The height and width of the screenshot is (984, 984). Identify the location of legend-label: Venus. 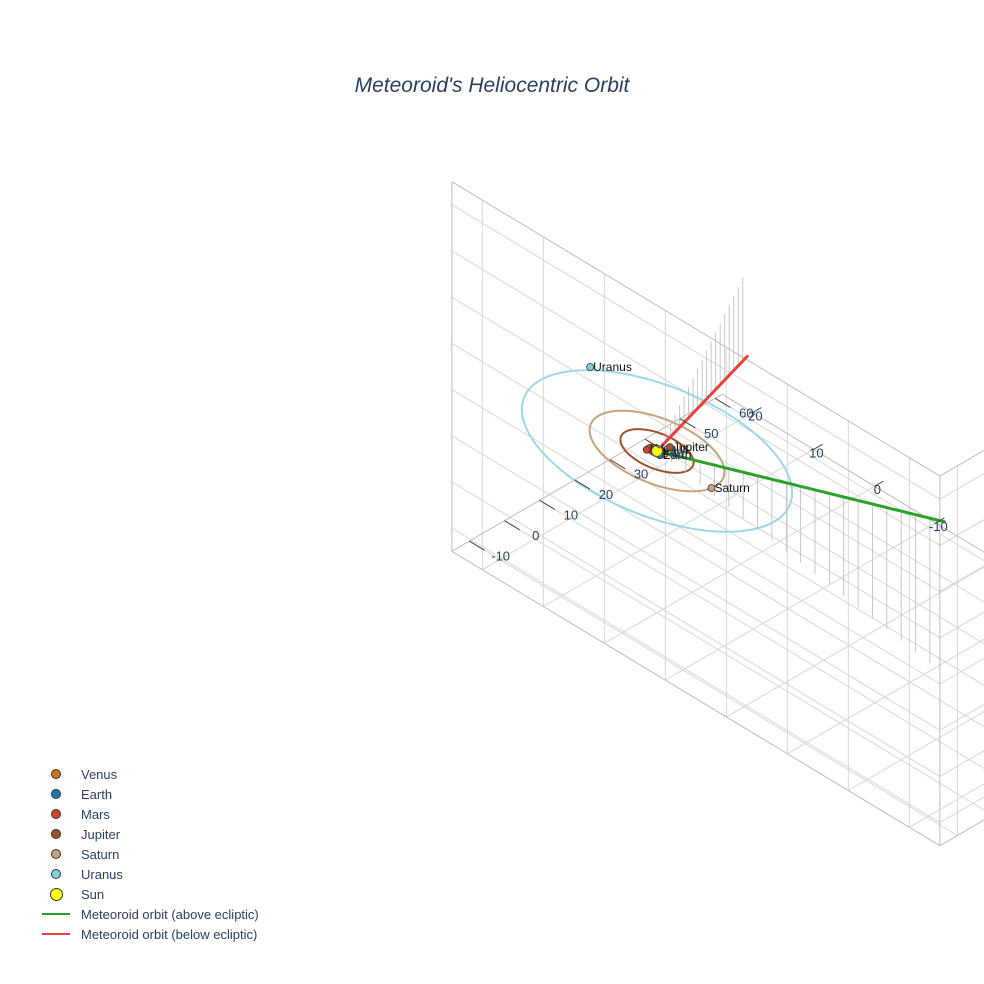
(99, 774).